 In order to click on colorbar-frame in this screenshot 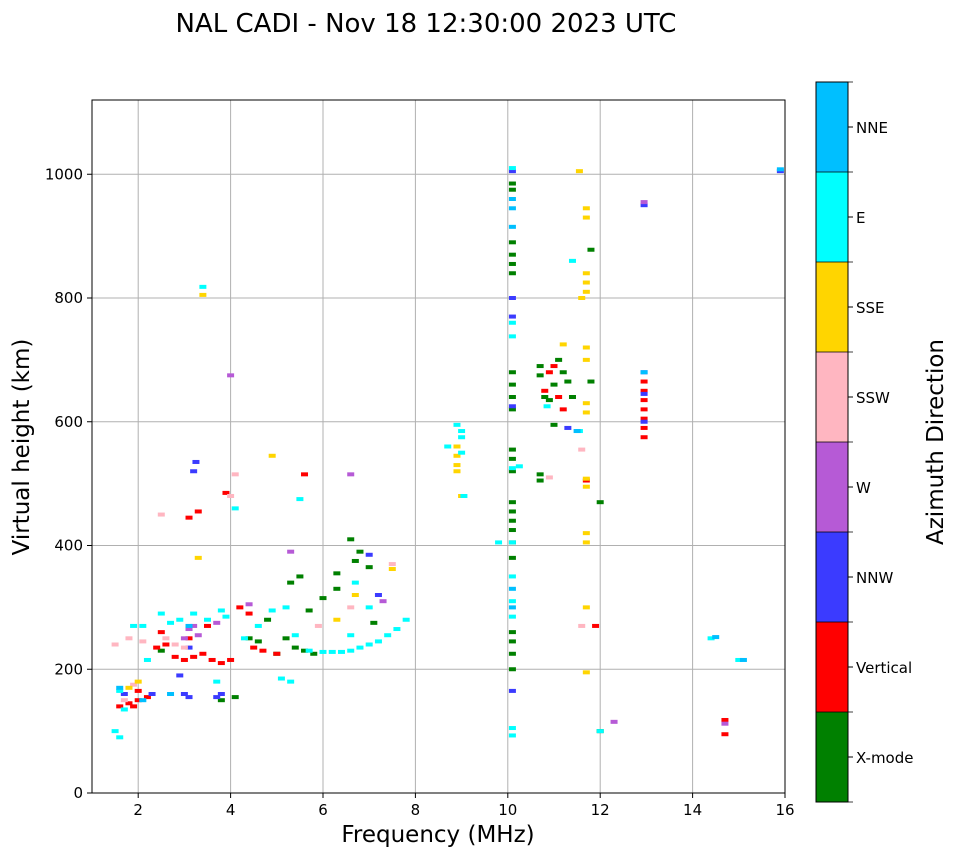, I will do `click(832, 442)`.